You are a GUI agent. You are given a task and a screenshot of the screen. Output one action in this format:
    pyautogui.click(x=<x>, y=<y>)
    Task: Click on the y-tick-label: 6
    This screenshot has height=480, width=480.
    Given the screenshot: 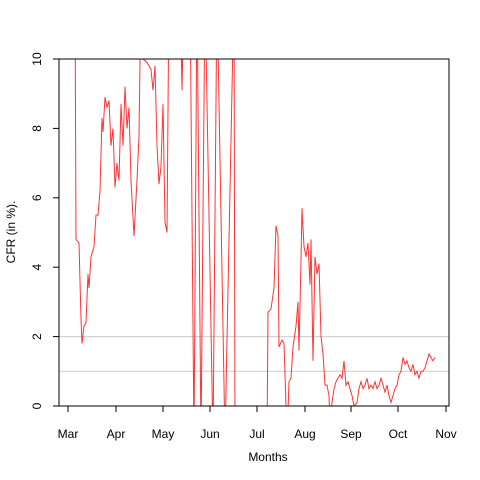 What is the action you would take?
    pyautogui.click(x=37, y=197)
    